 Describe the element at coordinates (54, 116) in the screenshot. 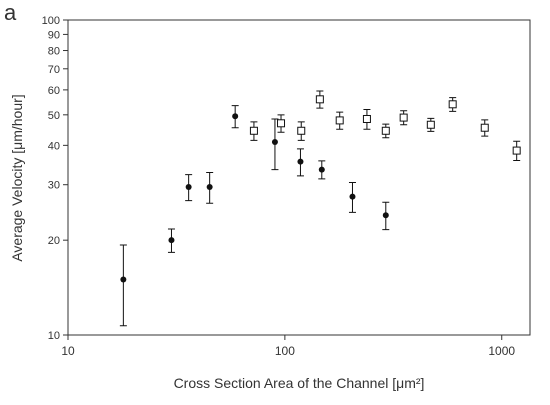

I see `y-tick-label: 50` at that location.